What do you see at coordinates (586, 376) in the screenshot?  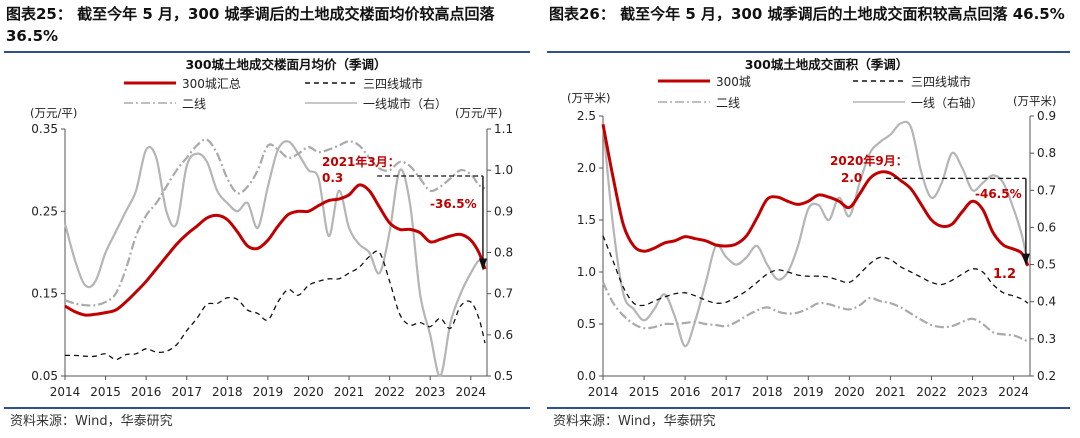 I see `right-y-left-tick-0: 0.0` at bounding box center [586, 376].